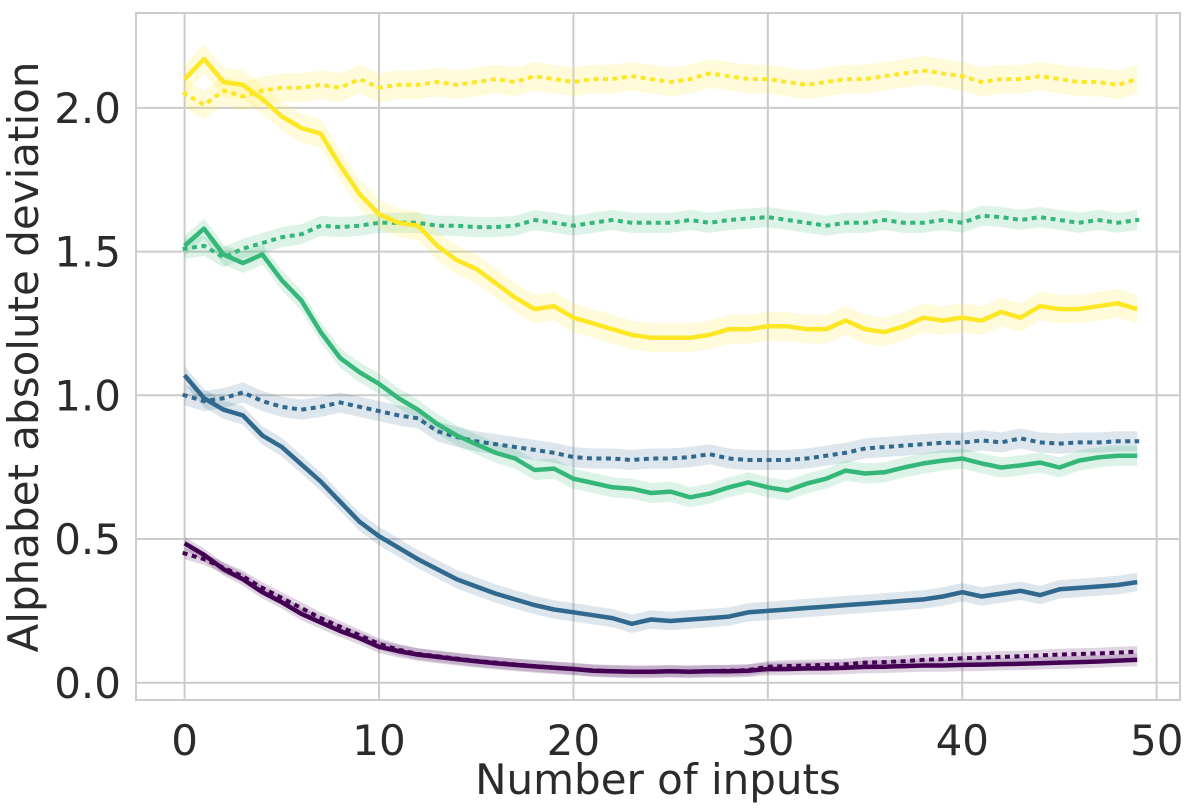 Image resolution: width=1199 pixels, height=808 pixels. What do you see at coordinates (767, 740) in the screenshot?
I see `x-tick-label: 30` at bounding box center [767, 740].